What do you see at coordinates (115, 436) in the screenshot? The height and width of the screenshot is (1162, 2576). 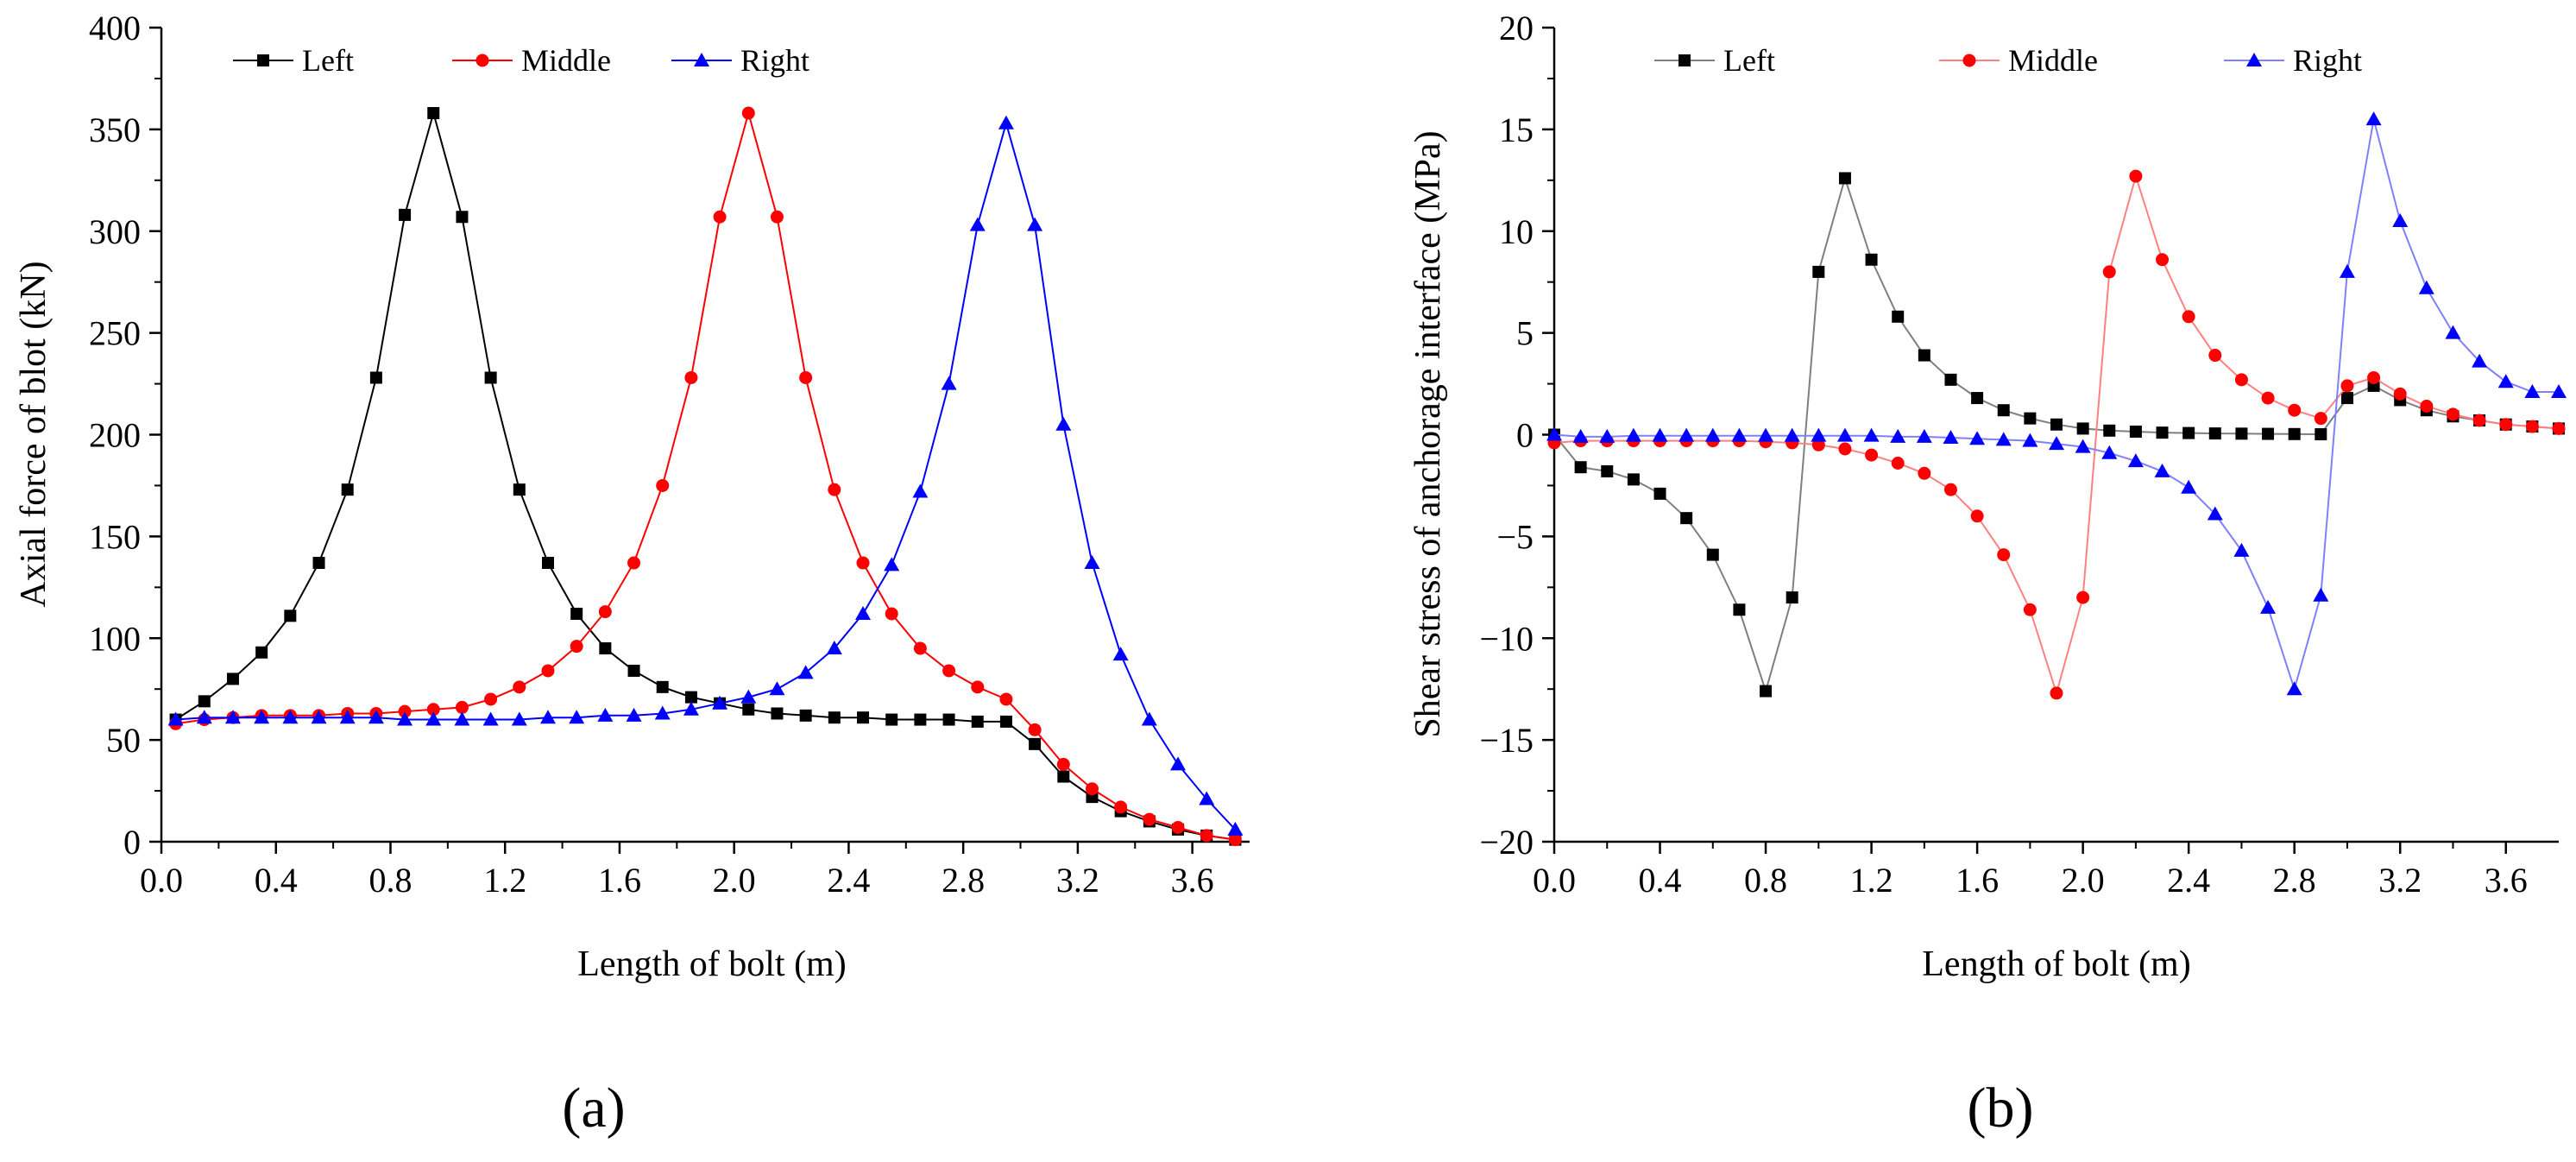 I see `y-tick-label: 200` at bounding box center [115, 436].